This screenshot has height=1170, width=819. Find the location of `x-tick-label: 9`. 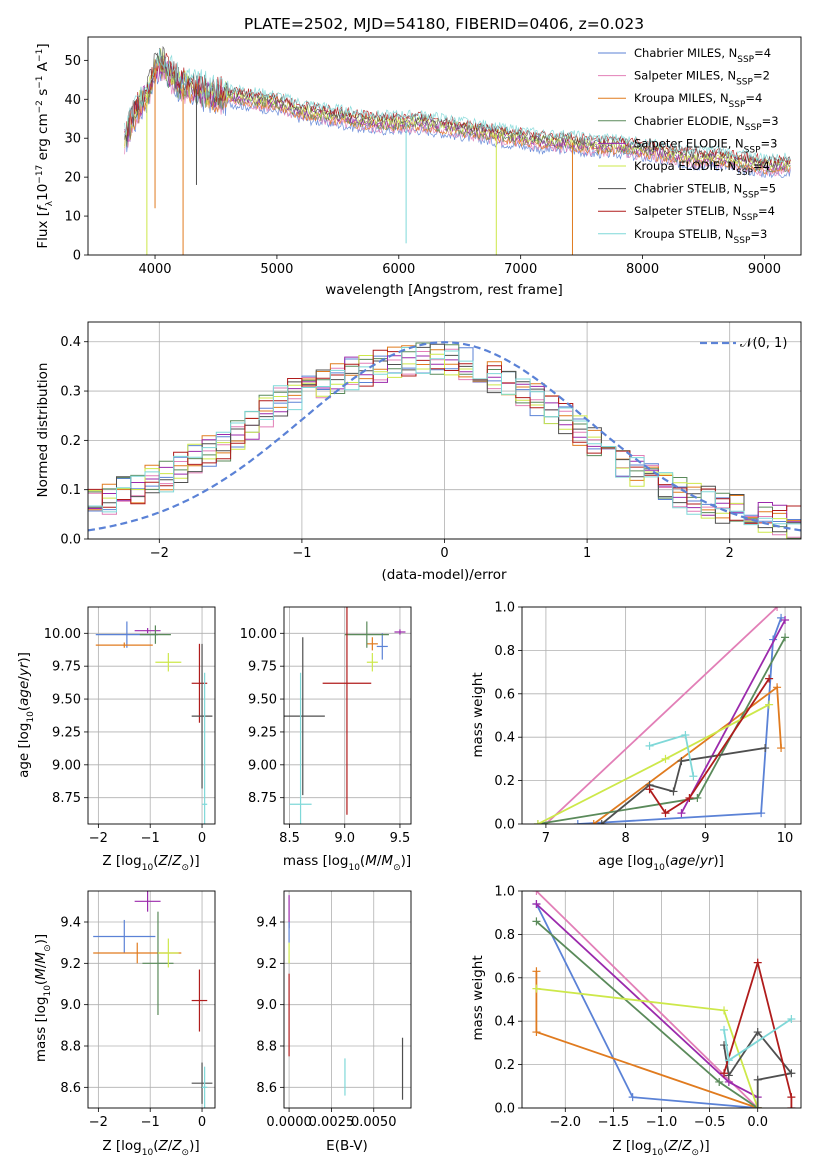

x-tick-label: 9 is located at coordinates (705, 838).